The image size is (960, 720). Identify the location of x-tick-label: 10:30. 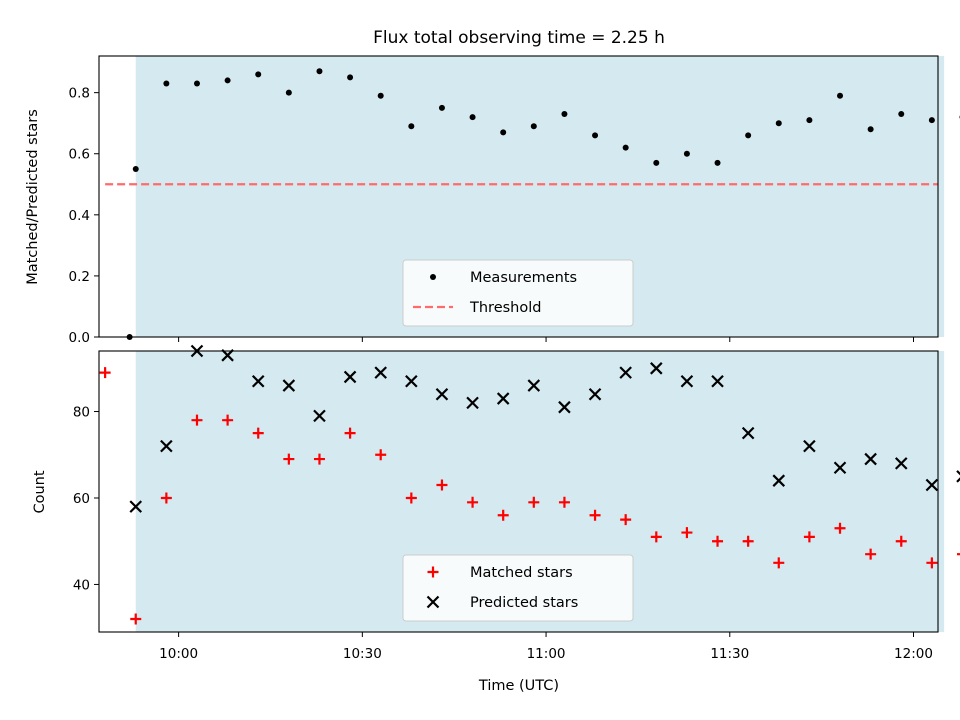
(362, 654).